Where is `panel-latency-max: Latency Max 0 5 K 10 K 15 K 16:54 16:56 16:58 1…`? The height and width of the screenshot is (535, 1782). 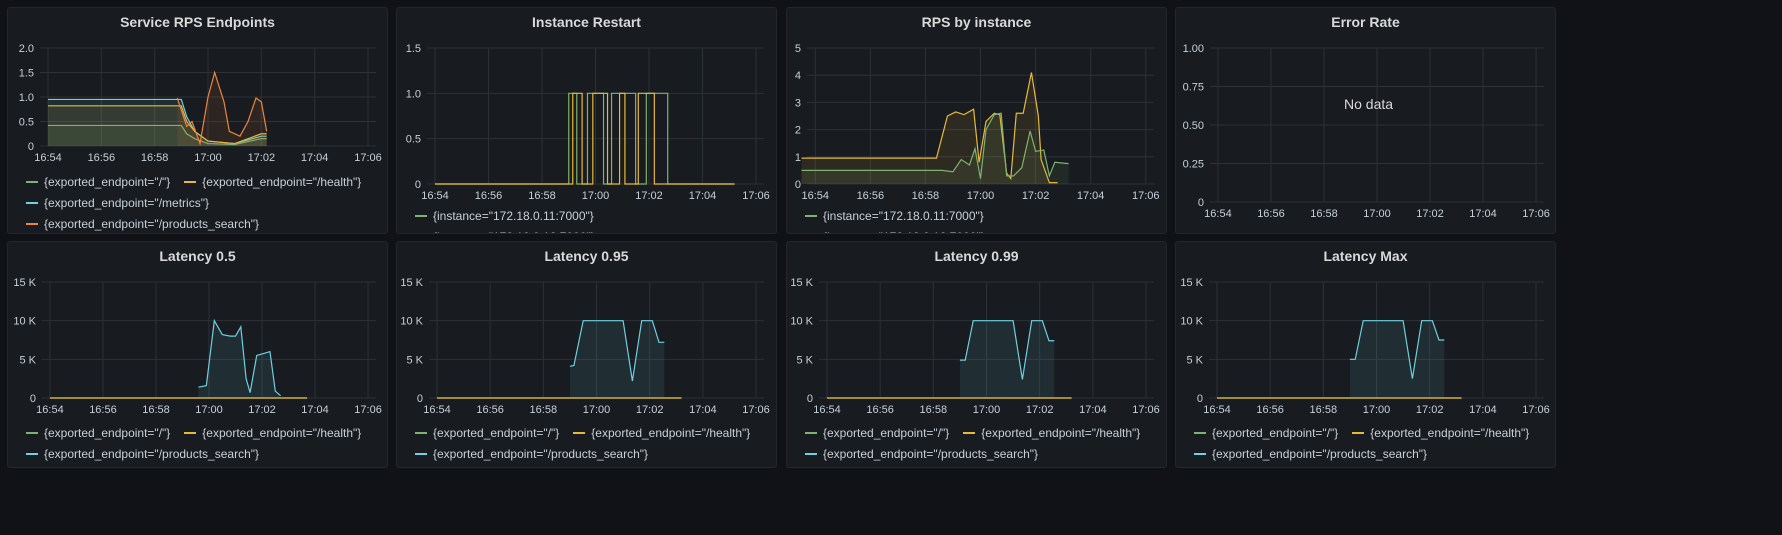
panel-latency-max: Latency Max 0 5 K 10 K 15 K 16:54 16:56 16:58 1… is located at coordinates (1365, 354).